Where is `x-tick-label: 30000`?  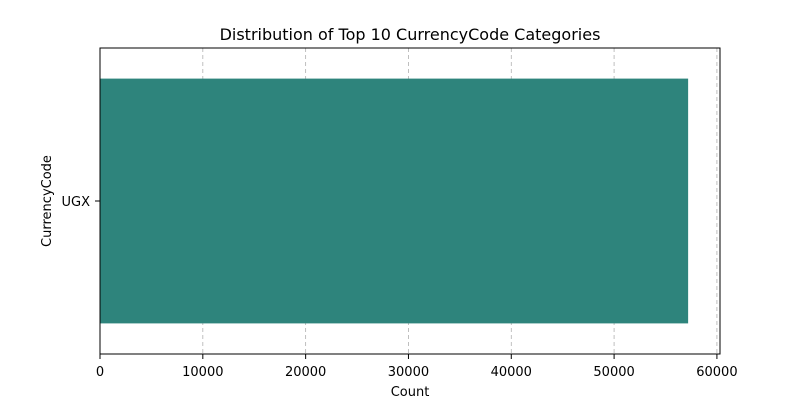 x-tick-label: 30000 is located at coordinates (408, 372).